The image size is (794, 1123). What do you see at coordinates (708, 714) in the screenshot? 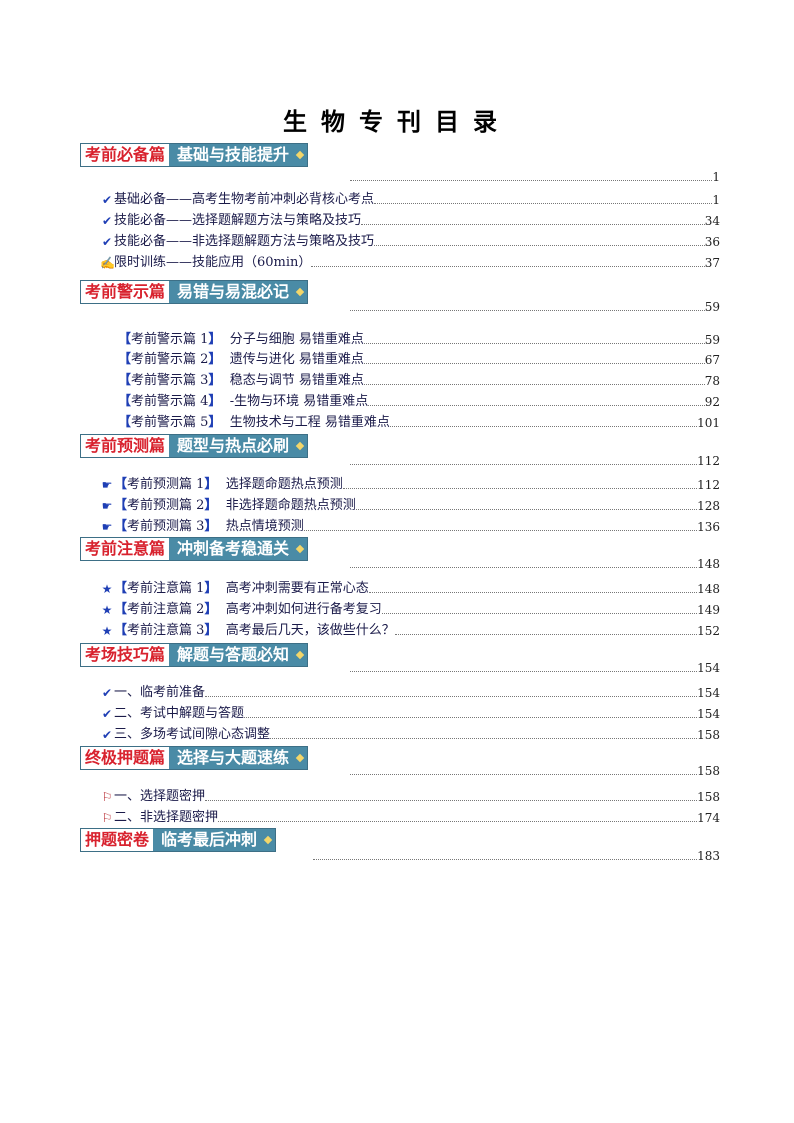
I see `page-number: 154` at bounding box center [708, 714].